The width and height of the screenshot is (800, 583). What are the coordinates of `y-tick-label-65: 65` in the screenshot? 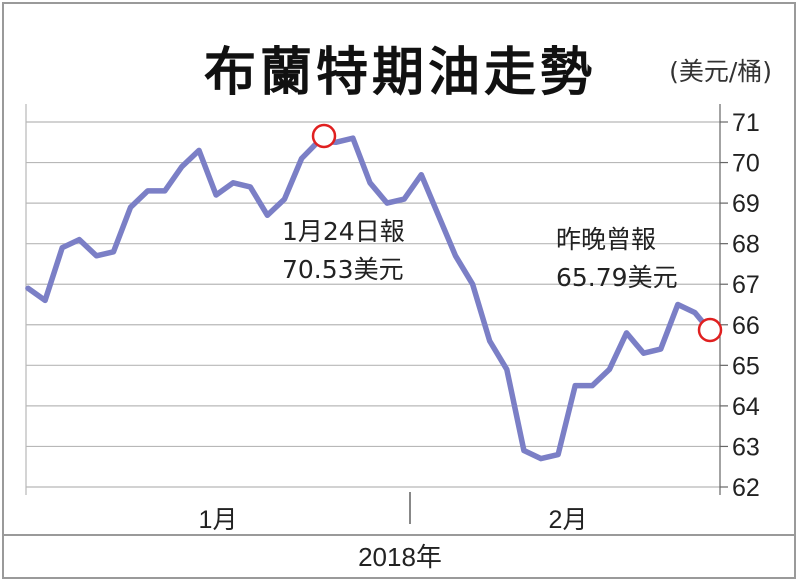 It's located at (746, 366).